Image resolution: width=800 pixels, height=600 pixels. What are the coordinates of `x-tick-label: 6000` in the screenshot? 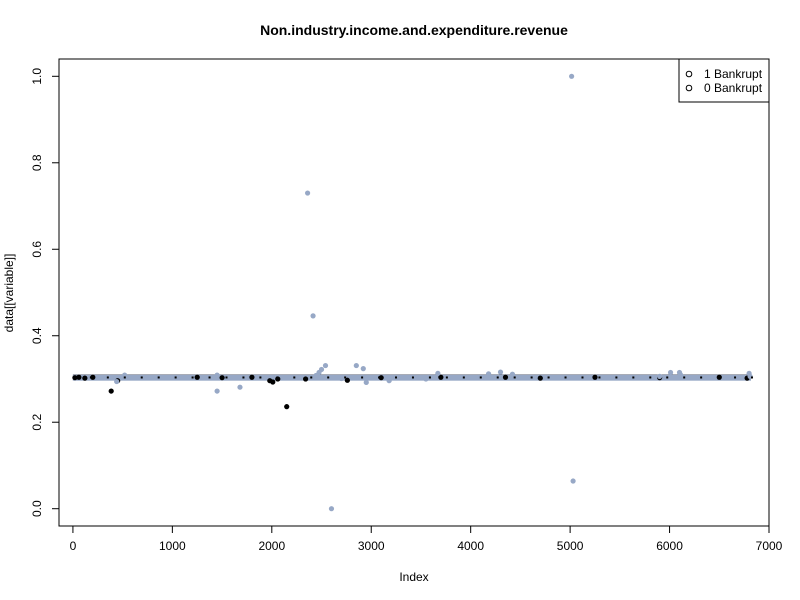 It's located at (669, 546).